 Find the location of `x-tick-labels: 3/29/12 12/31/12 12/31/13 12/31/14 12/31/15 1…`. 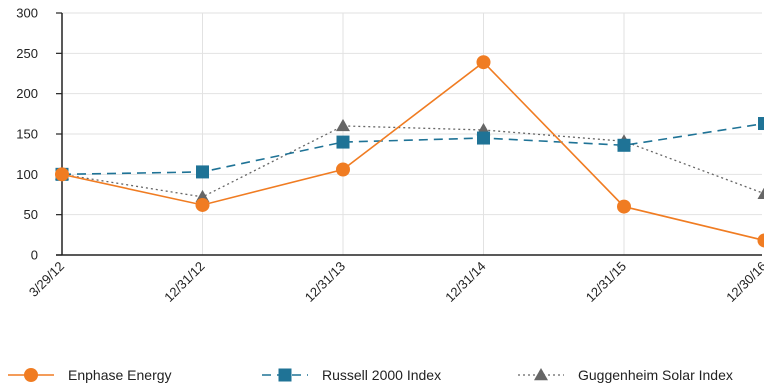

x-tick-labels: 3/29/12 12/31/12 12/31/13 12/31/14 12/31/15 1… is located at coordinates (395, 282).